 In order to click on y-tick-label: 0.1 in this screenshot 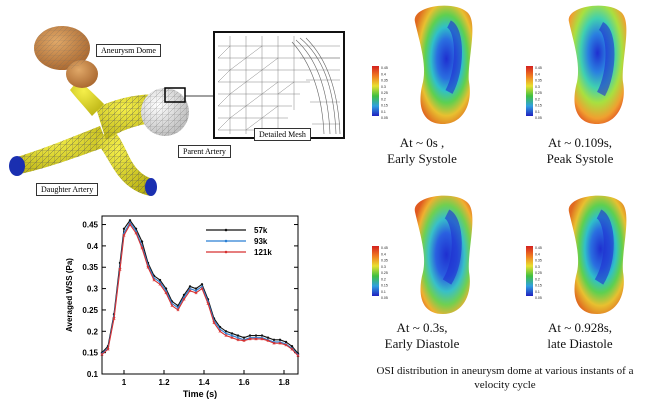, I will do `click(93, 374)`.